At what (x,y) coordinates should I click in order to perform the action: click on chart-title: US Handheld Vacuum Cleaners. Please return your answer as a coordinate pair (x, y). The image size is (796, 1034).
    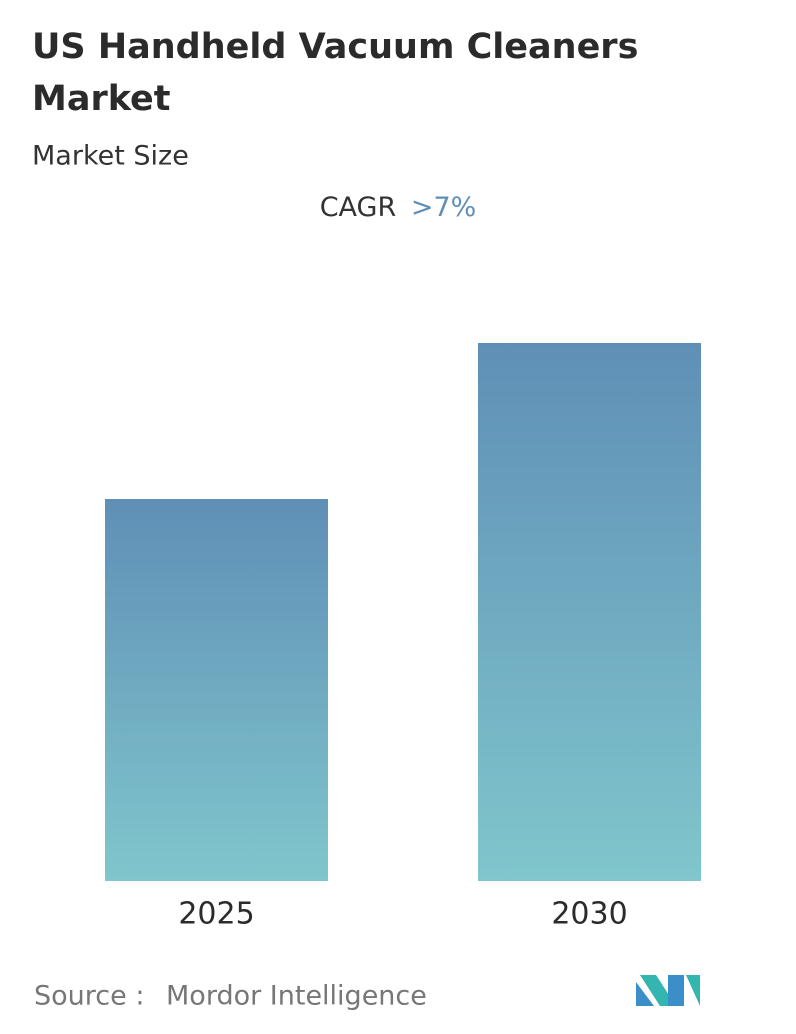
    Looking at the image, I should click on (335, 47).